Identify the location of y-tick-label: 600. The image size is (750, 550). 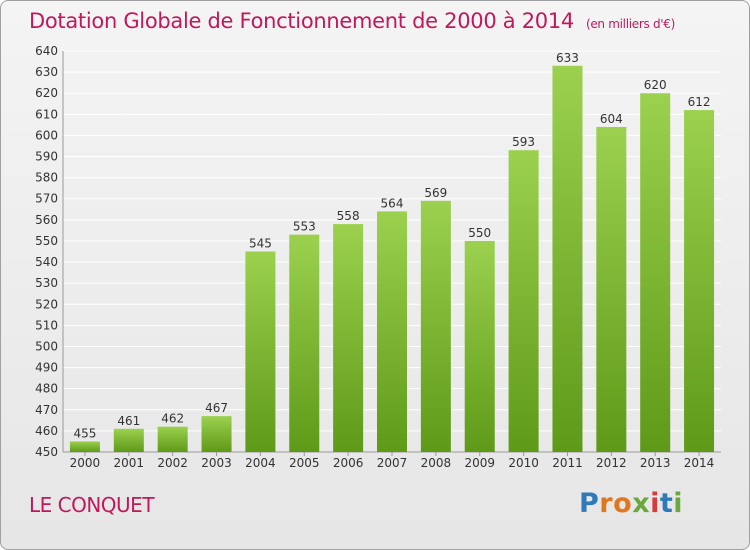
(46, 135).